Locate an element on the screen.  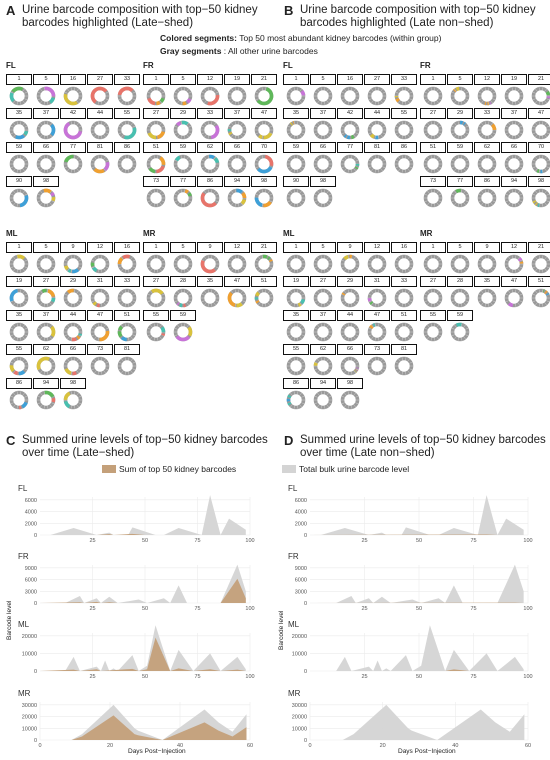
day-label: 35 is located at coordinates (19, 315).